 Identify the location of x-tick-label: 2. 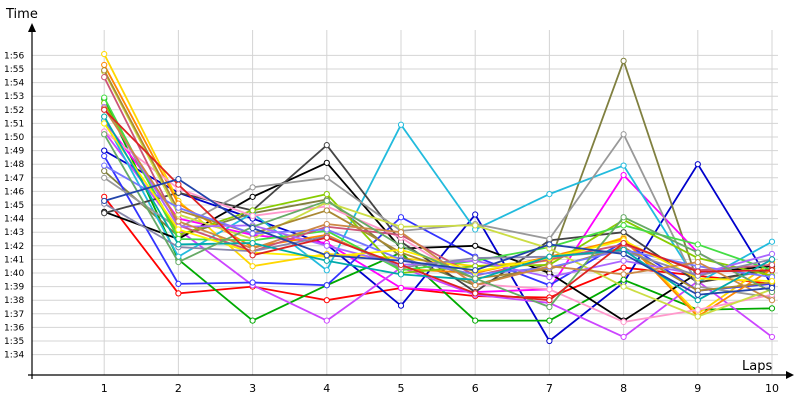
(178, 388).